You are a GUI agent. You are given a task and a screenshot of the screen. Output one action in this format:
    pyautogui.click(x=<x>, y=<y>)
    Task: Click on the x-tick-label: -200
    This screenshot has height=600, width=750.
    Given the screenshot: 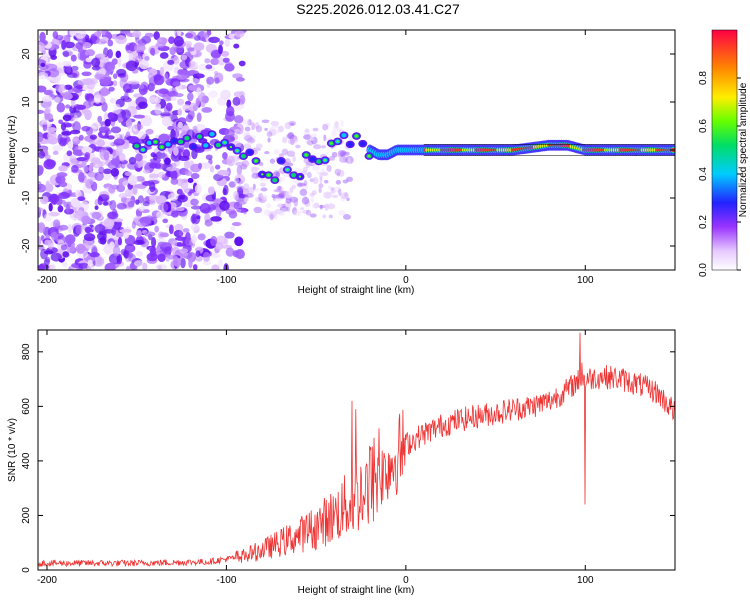 What is the action you would take?
    pyautogui.click(x=47, y=280)
    